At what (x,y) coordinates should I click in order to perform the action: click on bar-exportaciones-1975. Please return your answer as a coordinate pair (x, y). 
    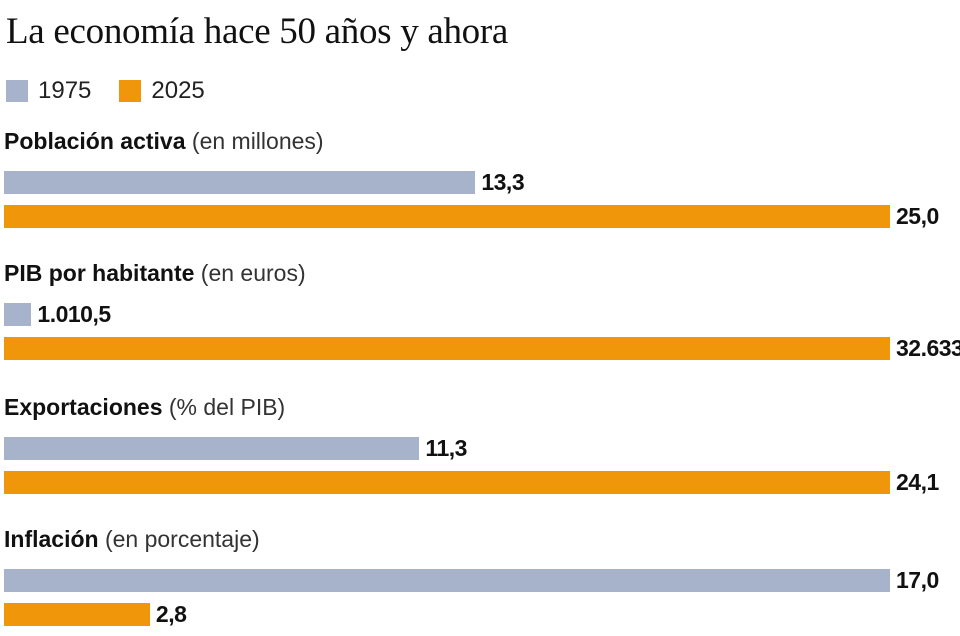
    Looking at the image, I should click on (212, 448).